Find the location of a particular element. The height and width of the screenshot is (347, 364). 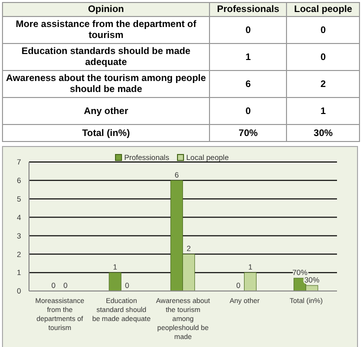

category-label: Any other is located at coordinates (106, 111).